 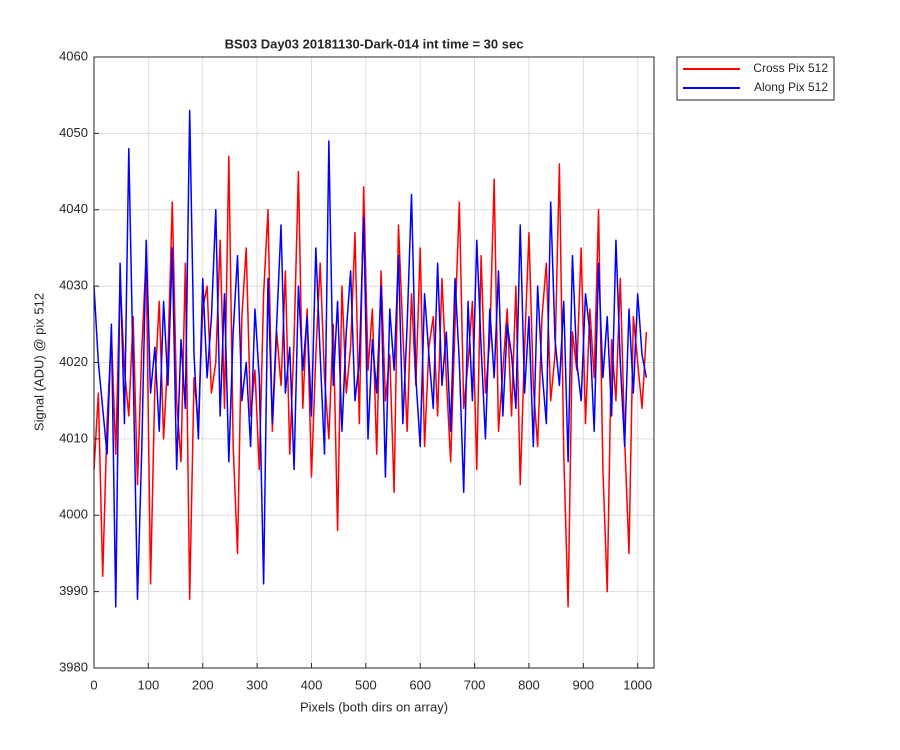 What do you see at coordinates (73, 361) in the screenshot?
I see `y-tick-label: 4020` at bounding box center [73, 361].